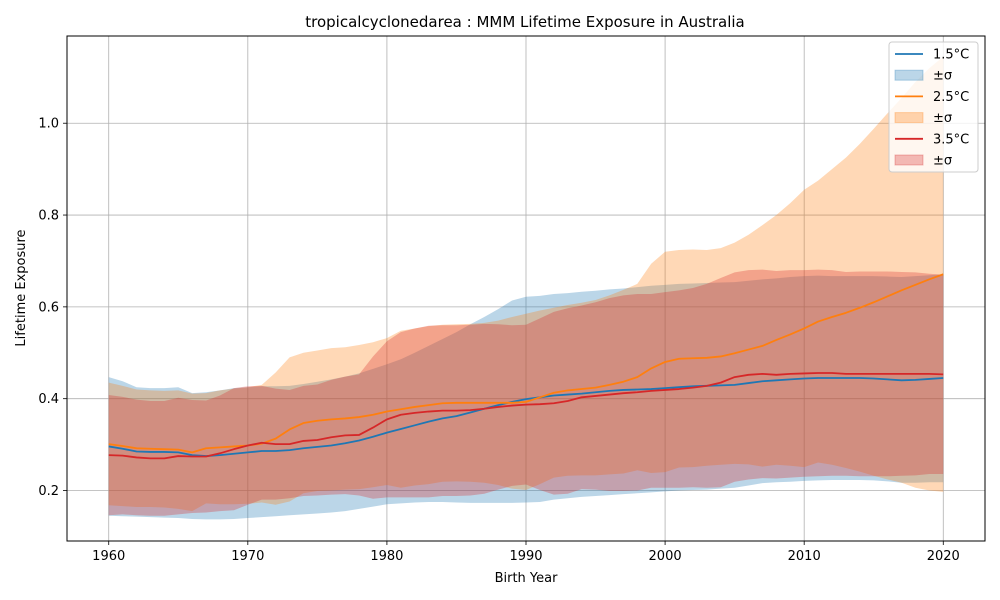  What do you see at coordinates (943, 556) in the screenshot?
I see `x-tick-label: 2020` at bounding box center [943, 556].